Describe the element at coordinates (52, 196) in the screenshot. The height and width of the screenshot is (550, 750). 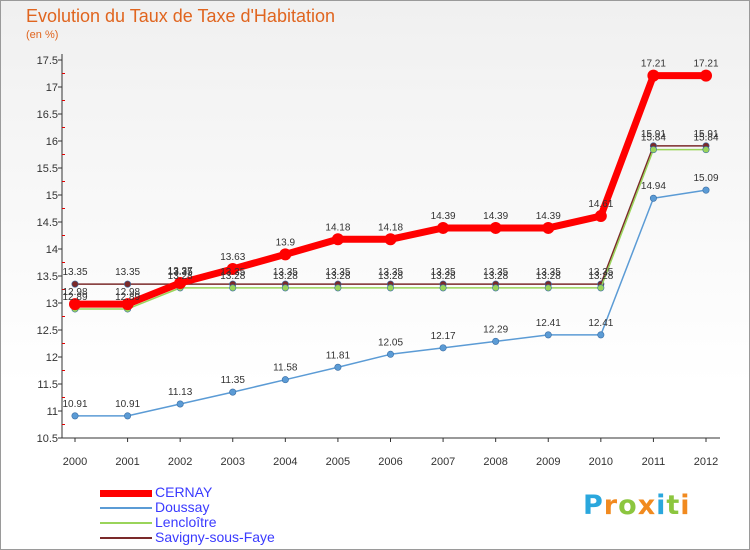
I see `y-tick-label: 15` at that location.